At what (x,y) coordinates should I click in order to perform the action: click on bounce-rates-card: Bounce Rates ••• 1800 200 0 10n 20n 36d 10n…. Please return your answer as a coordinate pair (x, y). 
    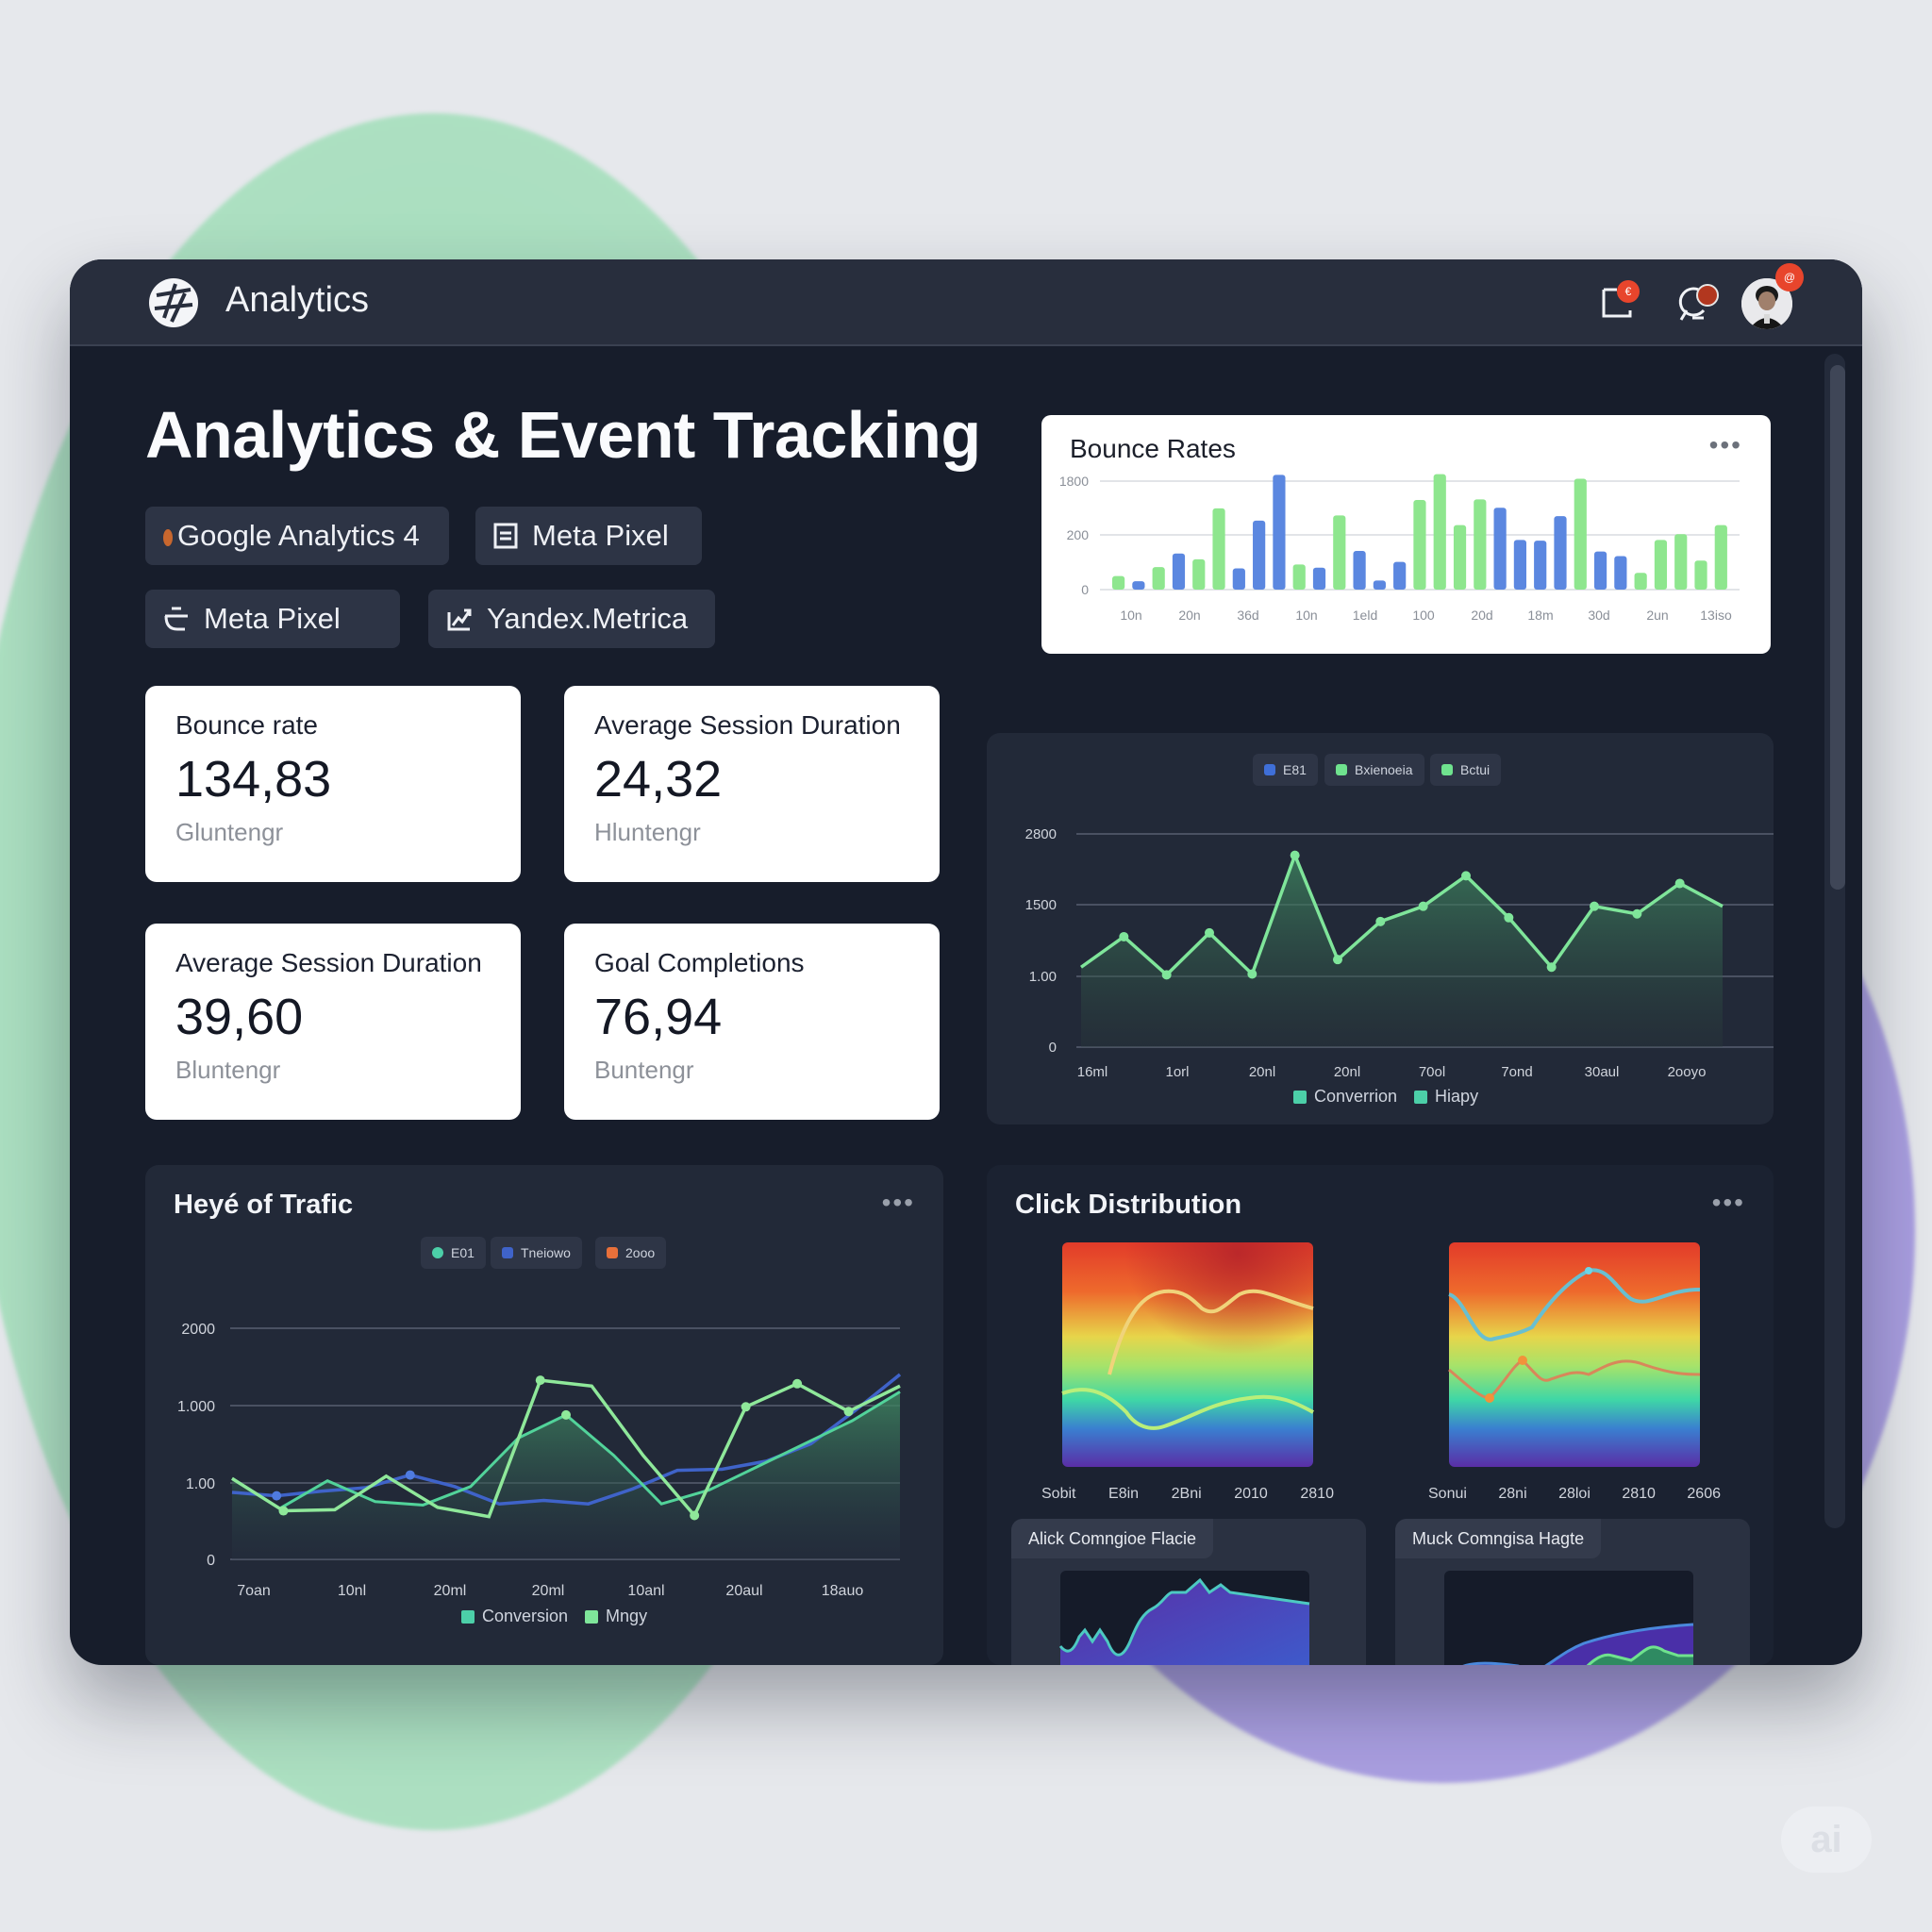
    Looking at the image, I should click on (1406, 534).